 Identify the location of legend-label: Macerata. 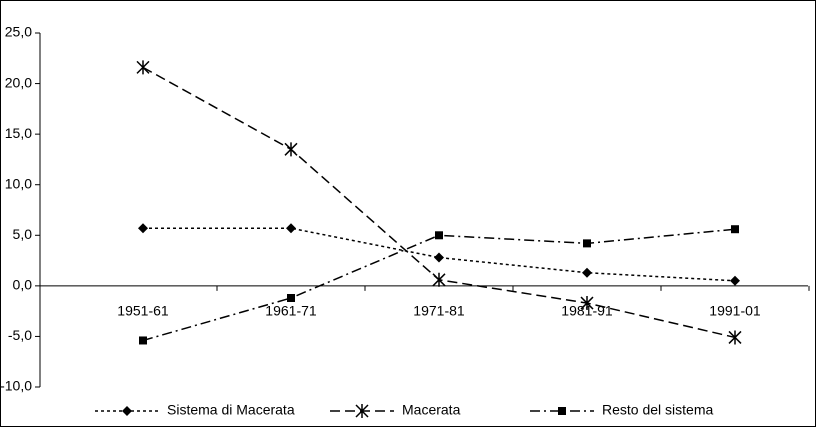
(431, 410).